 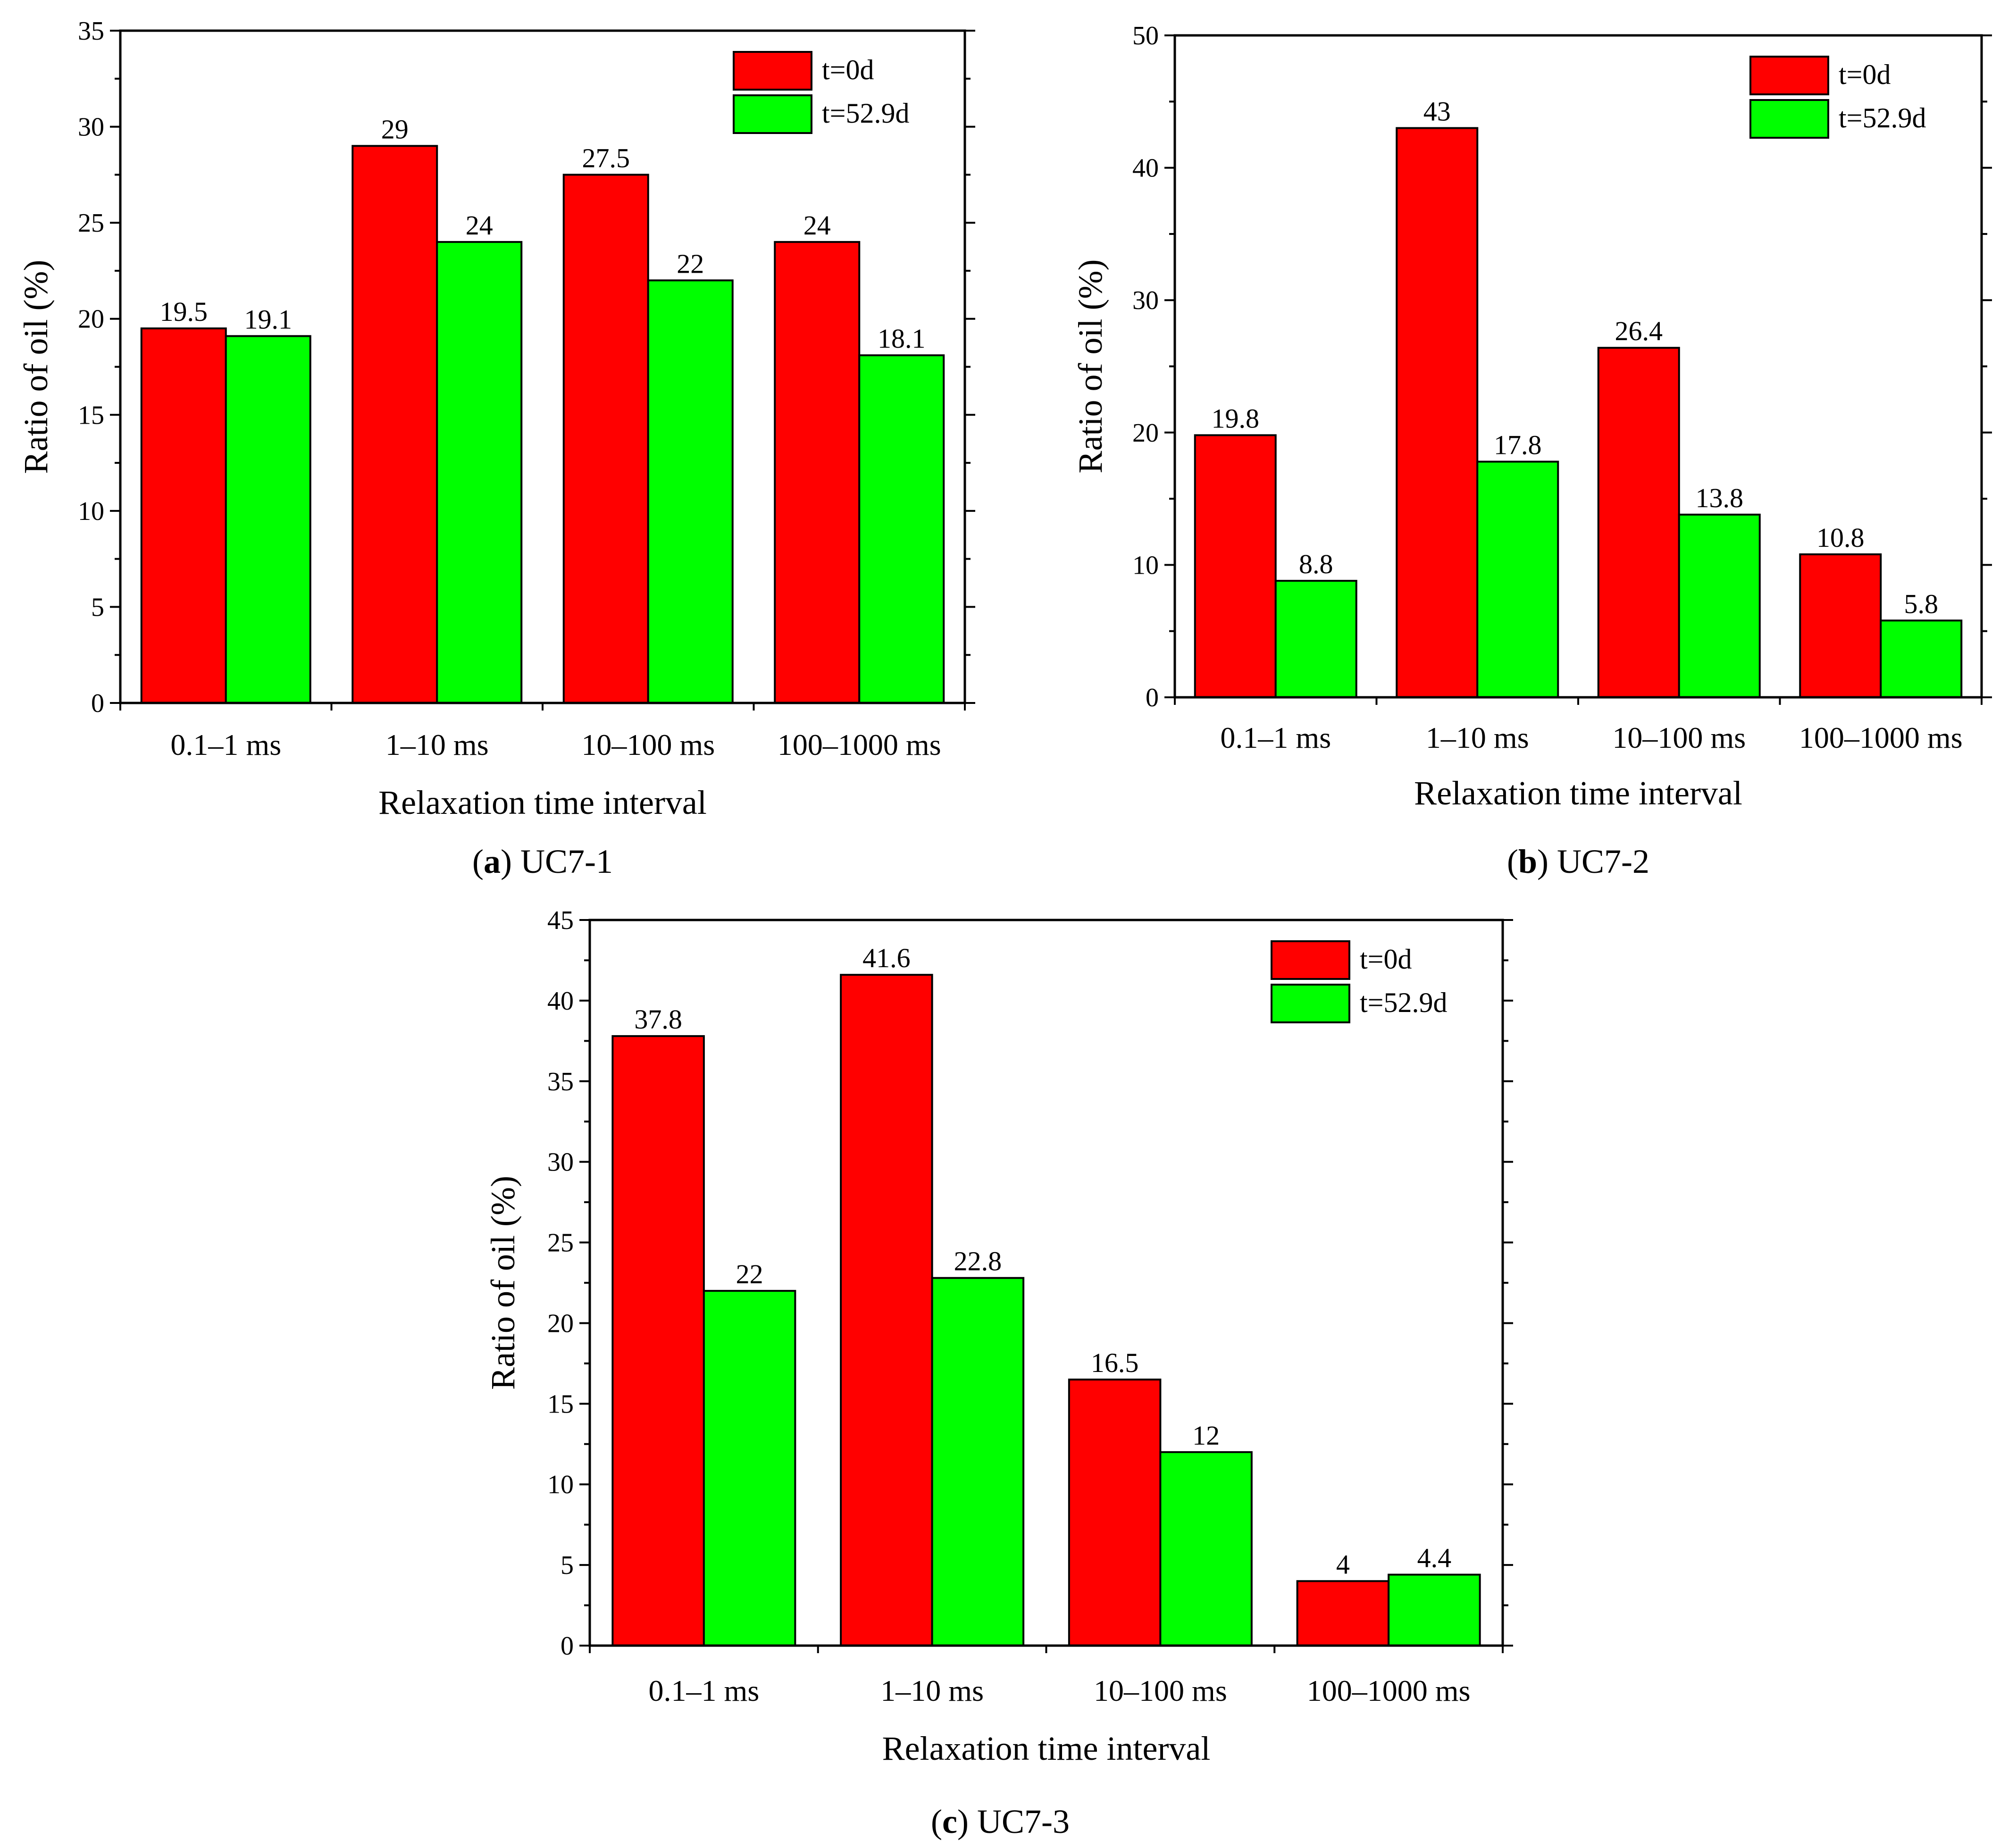 What do you see at coordinates (1527, 862) in the screenshot?
I see `caption-letter: b` at bounding box center [1527, 862].